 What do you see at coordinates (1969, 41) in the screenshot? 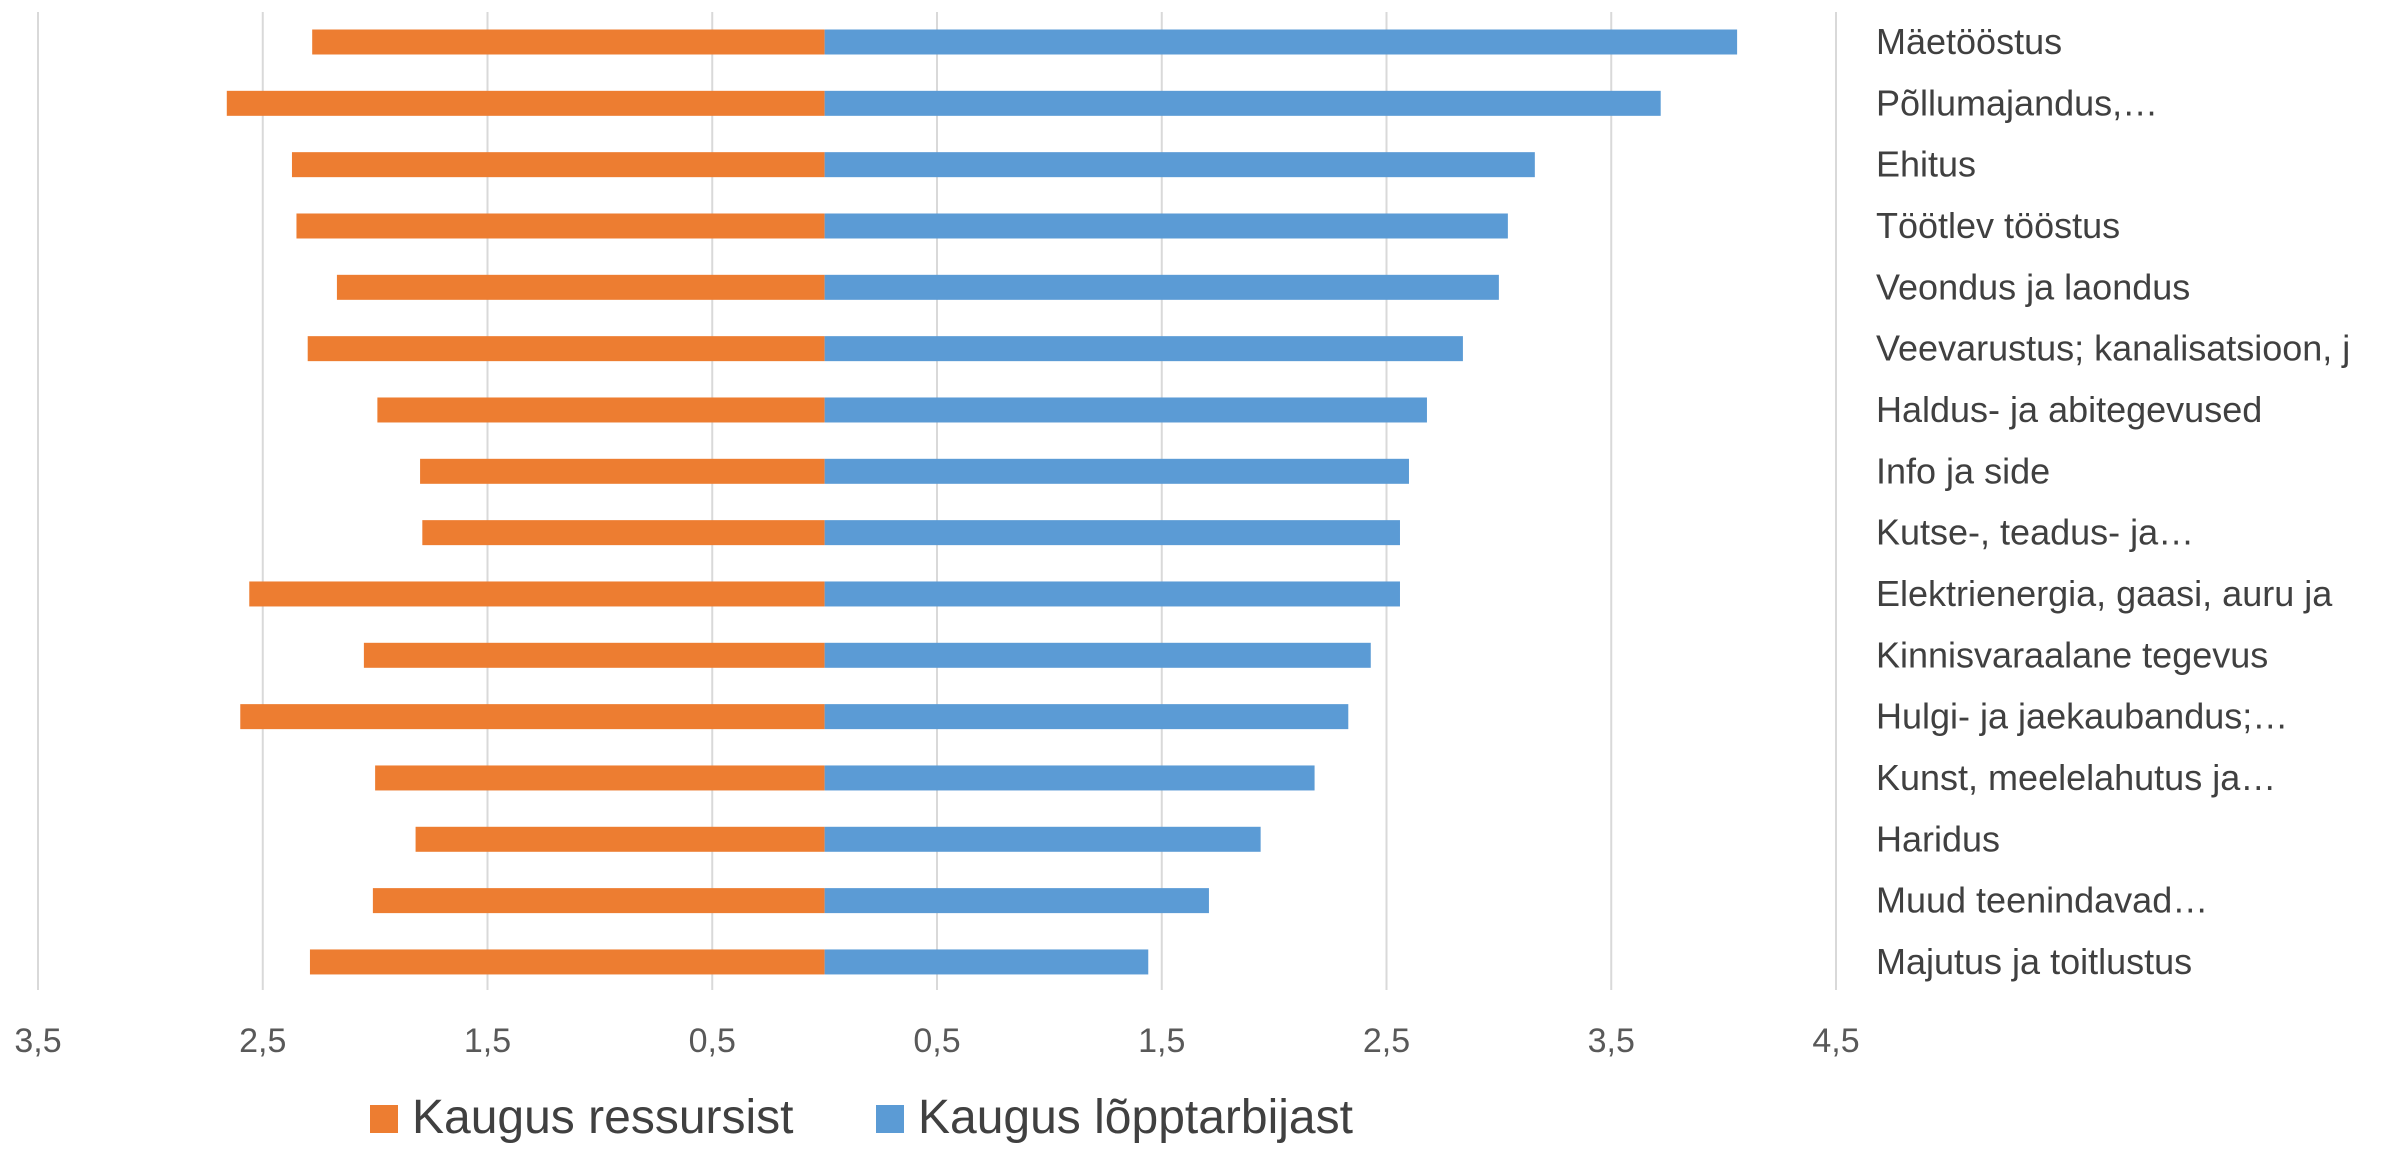
I see `category-label-0: Mäetööstus` at bounding box center [1969, 41].